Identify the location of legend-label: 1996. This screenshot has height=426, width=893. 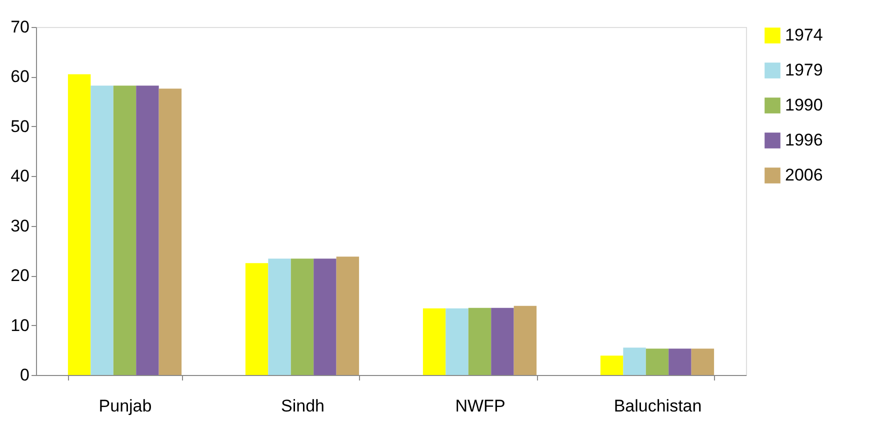
(804, 140).